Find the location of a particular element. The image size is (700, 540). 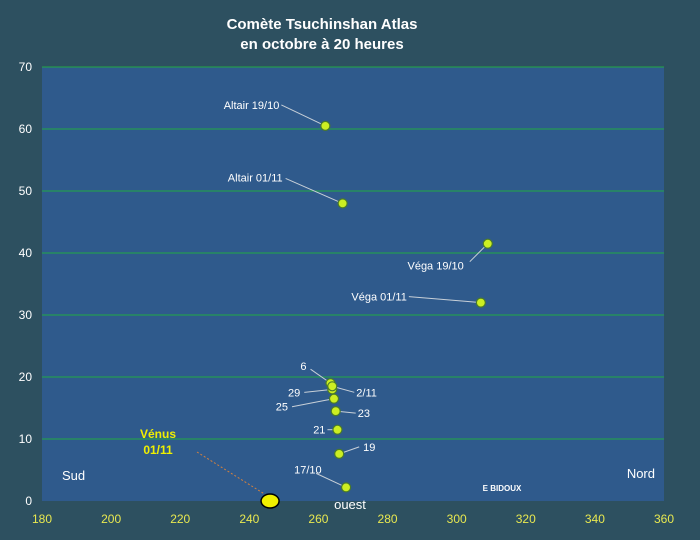

comet-point-label: 2/11 is located at coordinates (366, 393).